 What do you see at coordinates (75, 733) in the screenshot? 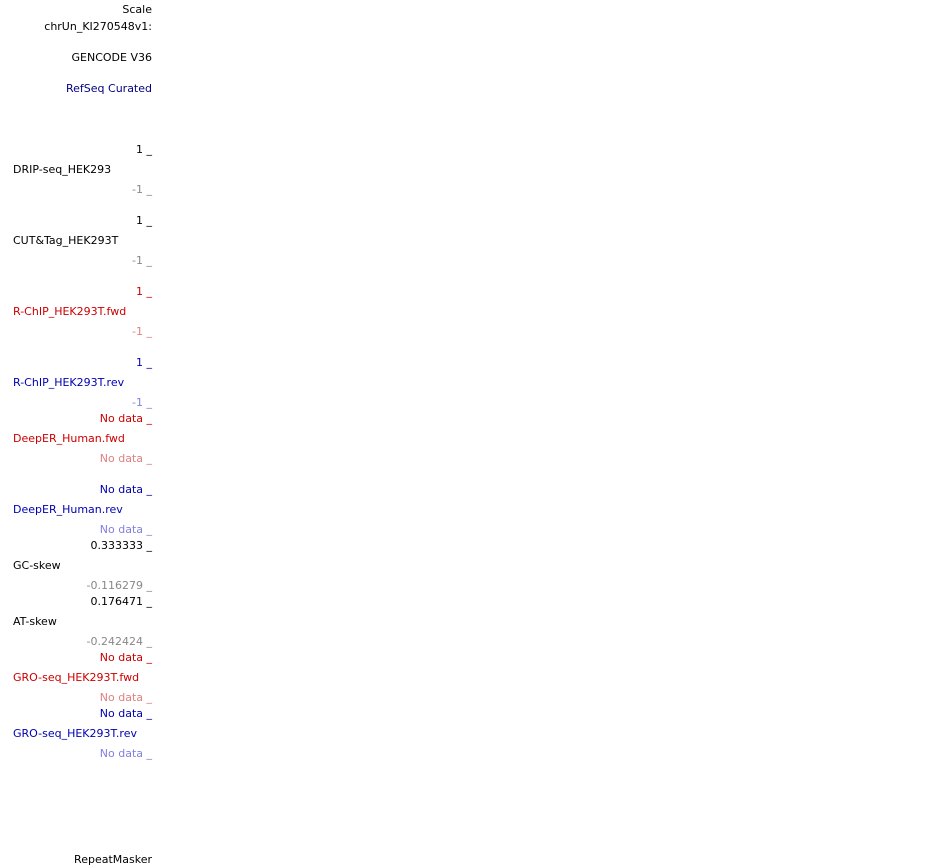
I see `gro-rev-track-label: GRO-seq_HEK293T.rev` at bounding box center [75, 733].